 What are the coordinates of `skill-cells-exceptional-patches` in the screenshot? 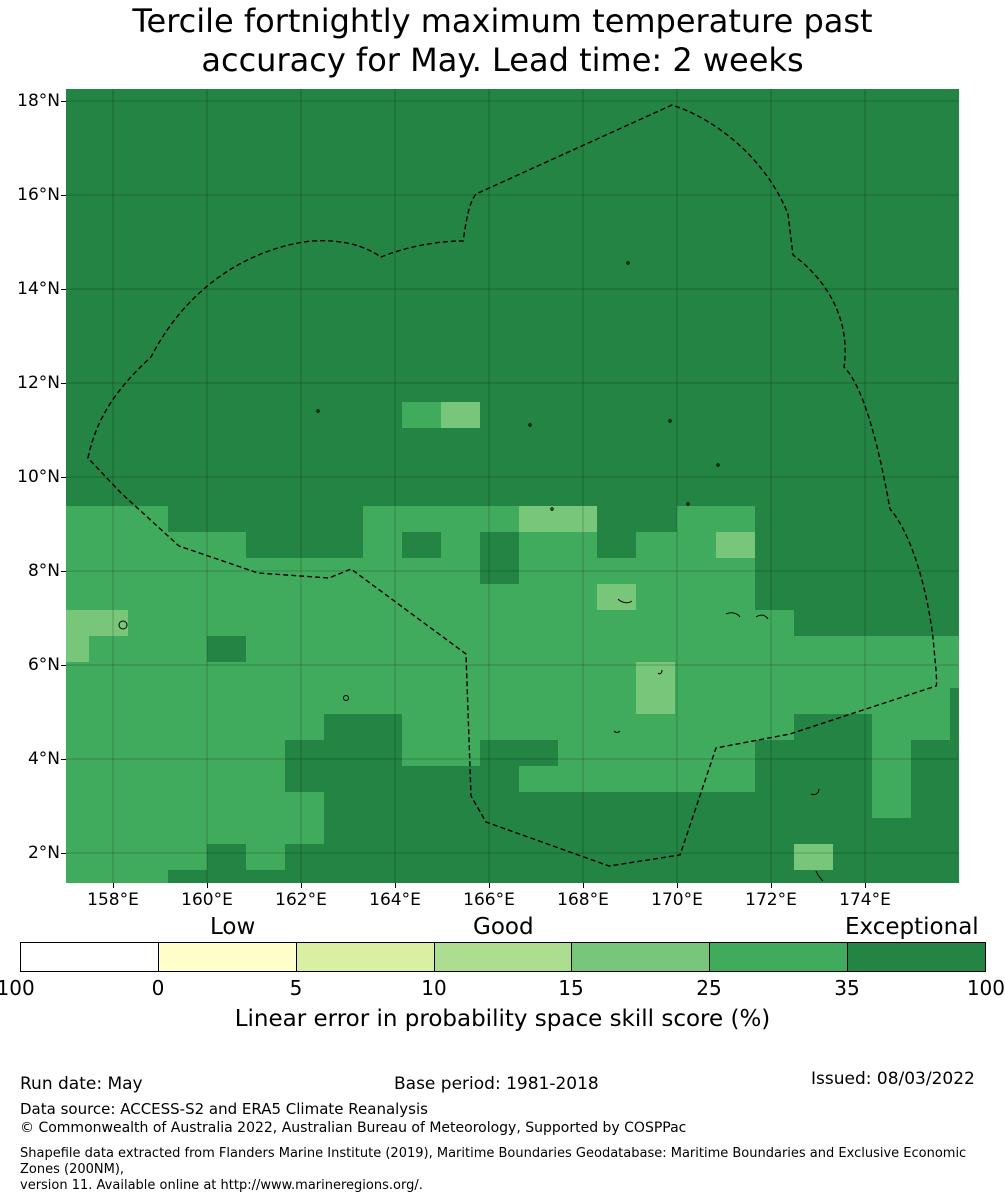 It's located at (421, 662).